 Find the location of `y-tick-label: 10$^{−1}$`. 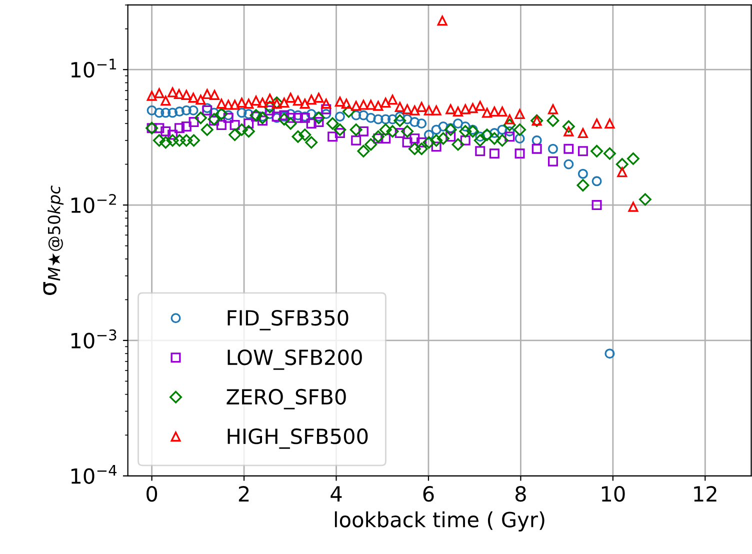

y-tick-label: 10$^{−1}$ is located at coordinates (93, 68).